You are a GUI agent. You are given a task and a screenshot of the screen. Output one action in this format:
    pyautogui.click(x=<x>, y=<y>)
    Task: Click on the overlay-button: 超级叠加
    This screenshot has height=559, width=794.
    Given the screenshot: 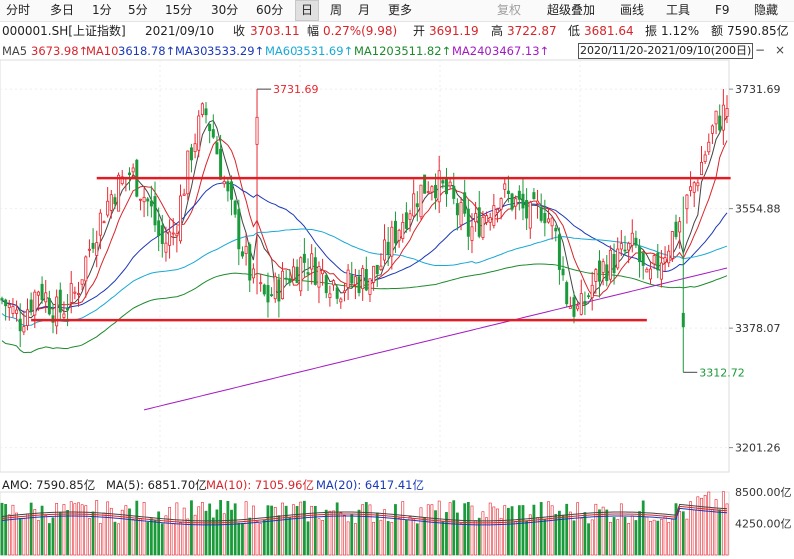 What is the action you would take?
    pyautogui.click(x=571, y=10)
    